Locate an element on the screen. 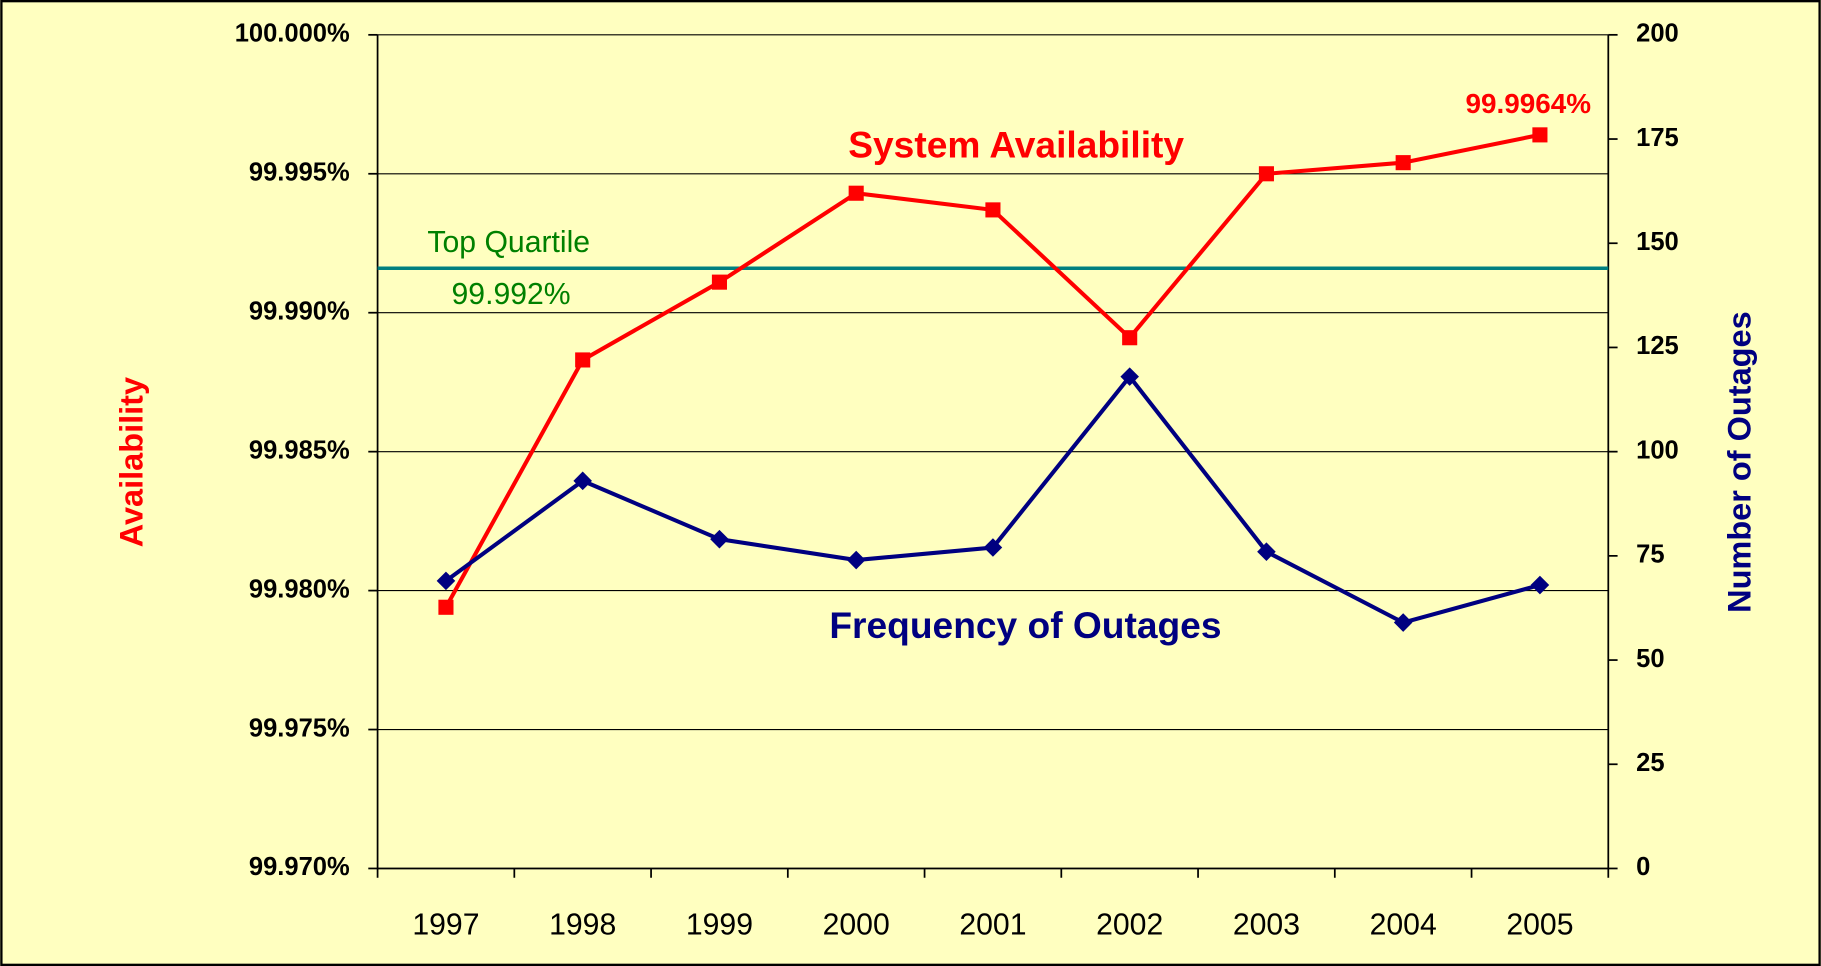 Image resolution: width=1821 pixels, height=966 pixels. x-tick-label: 2002 is located at coordinates (1129, 924).